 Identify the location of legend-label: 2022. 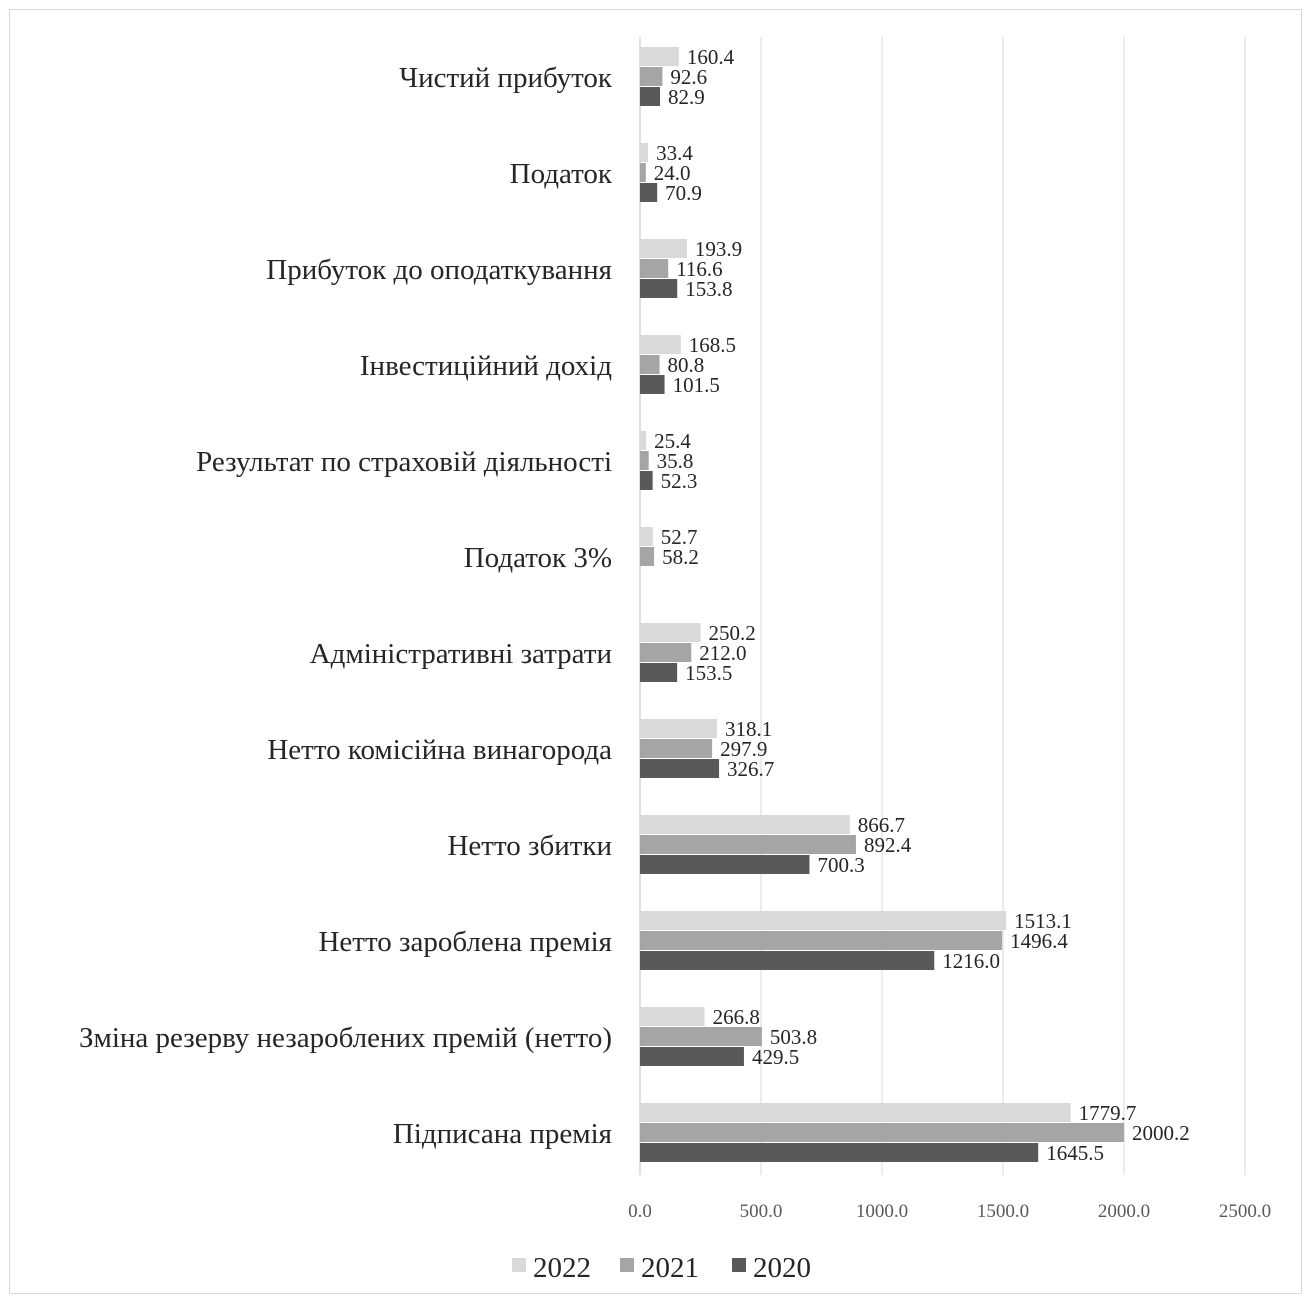
(562, 1268).